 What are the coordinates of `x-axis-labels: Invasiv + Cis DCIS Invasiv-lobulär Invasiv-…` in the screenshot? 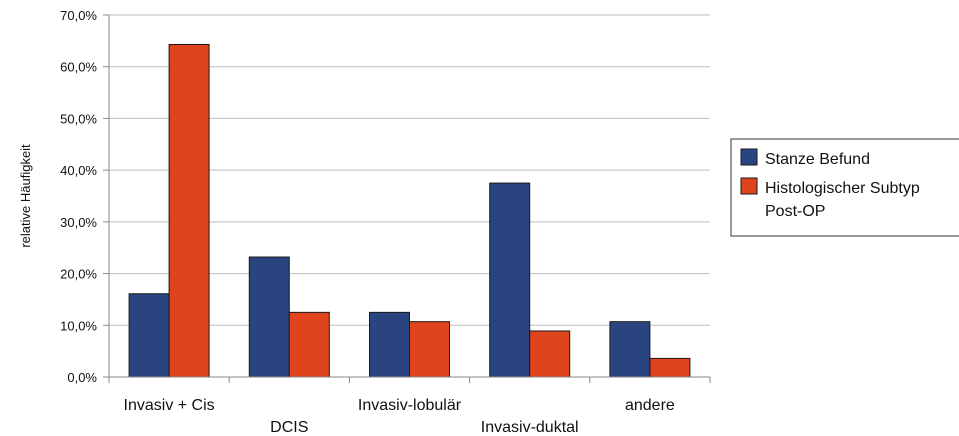 It's located at (399, 416).